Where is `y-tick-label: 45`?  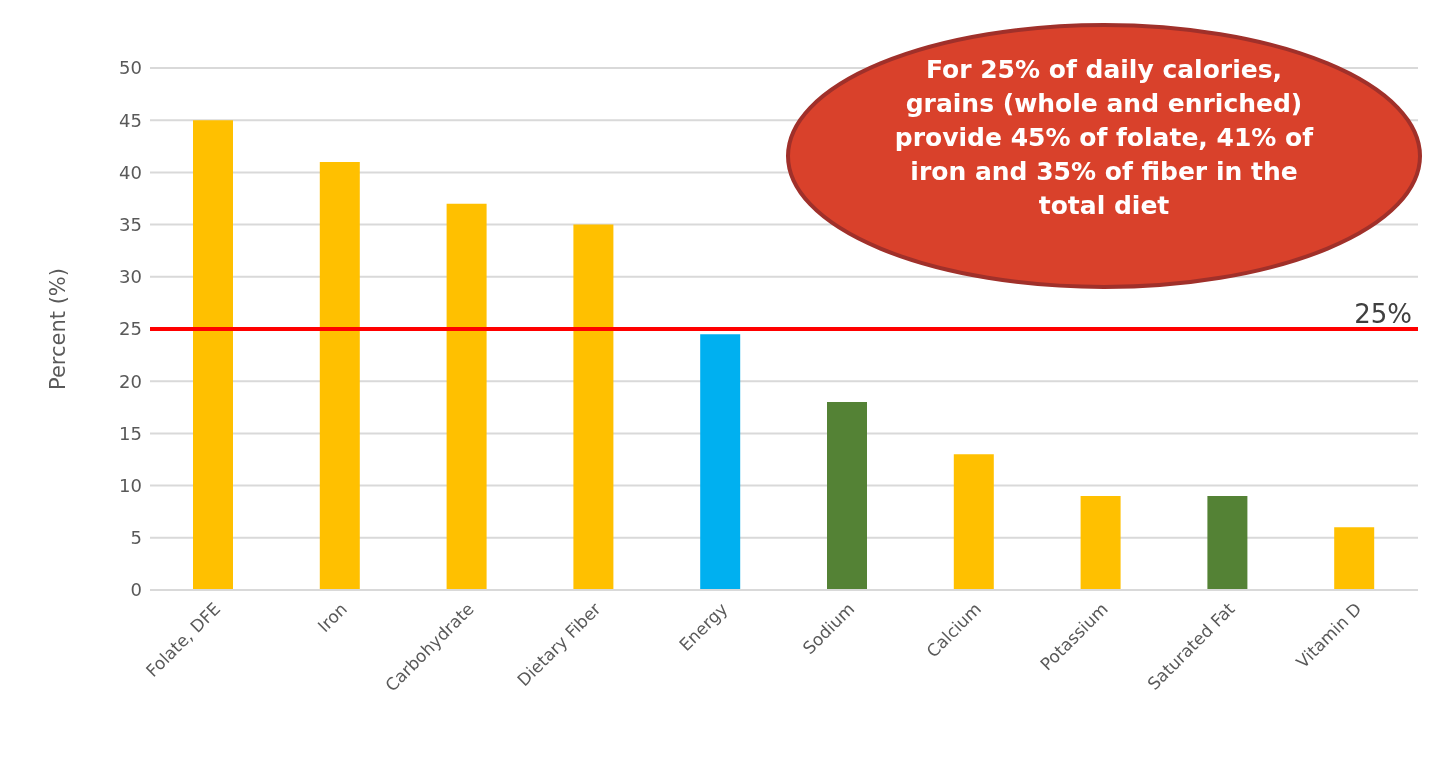
y-tick-label: 45 is located at coordinates (130, 120).